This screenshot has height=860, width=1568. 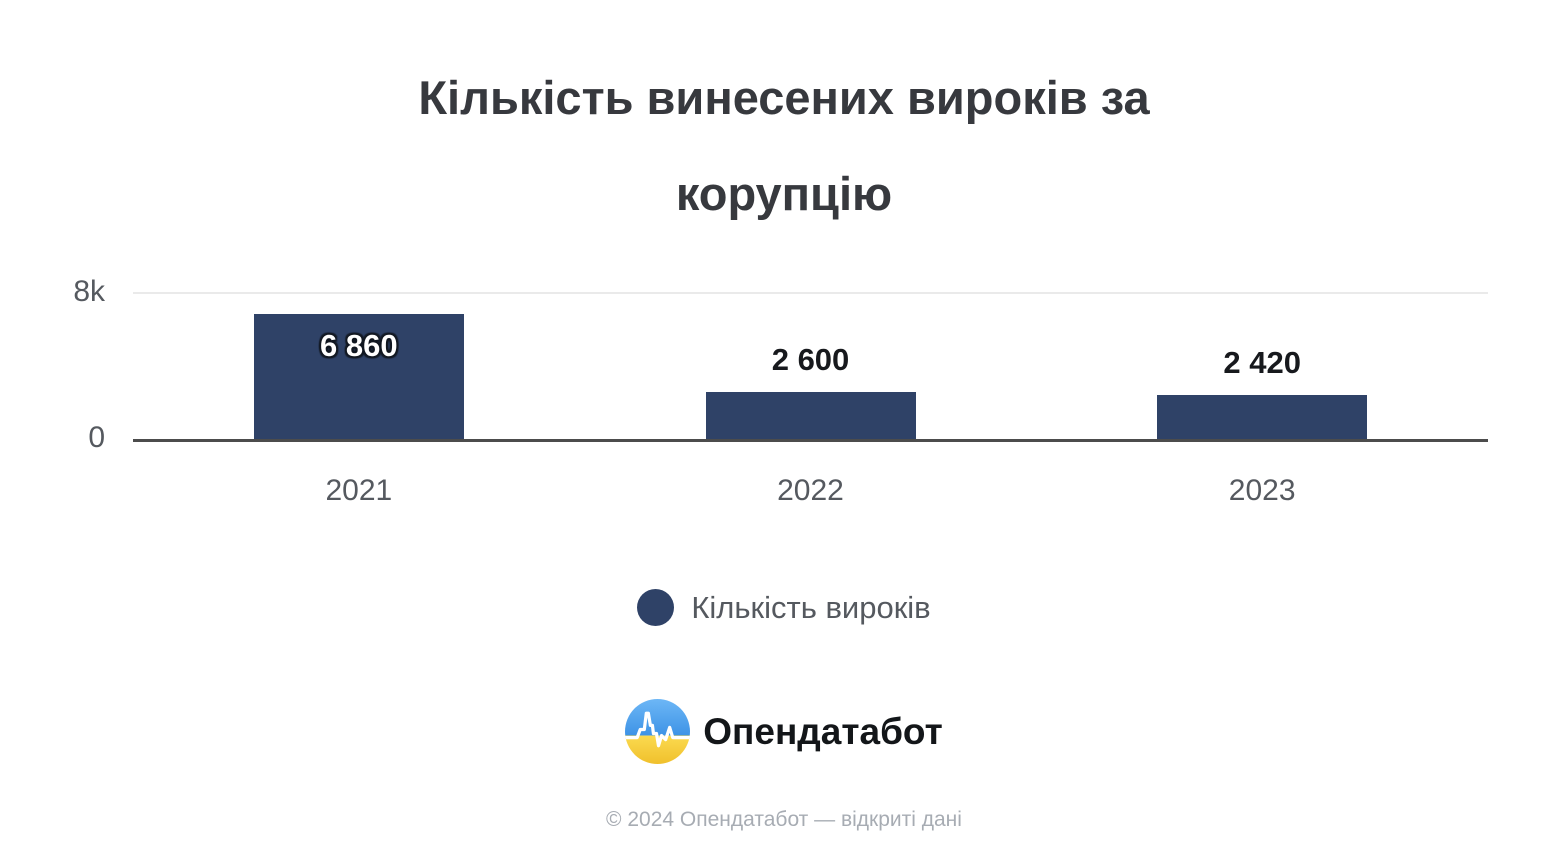 I want to click on bar-value-label-2022: 2 600, so click(x=810, y=359).